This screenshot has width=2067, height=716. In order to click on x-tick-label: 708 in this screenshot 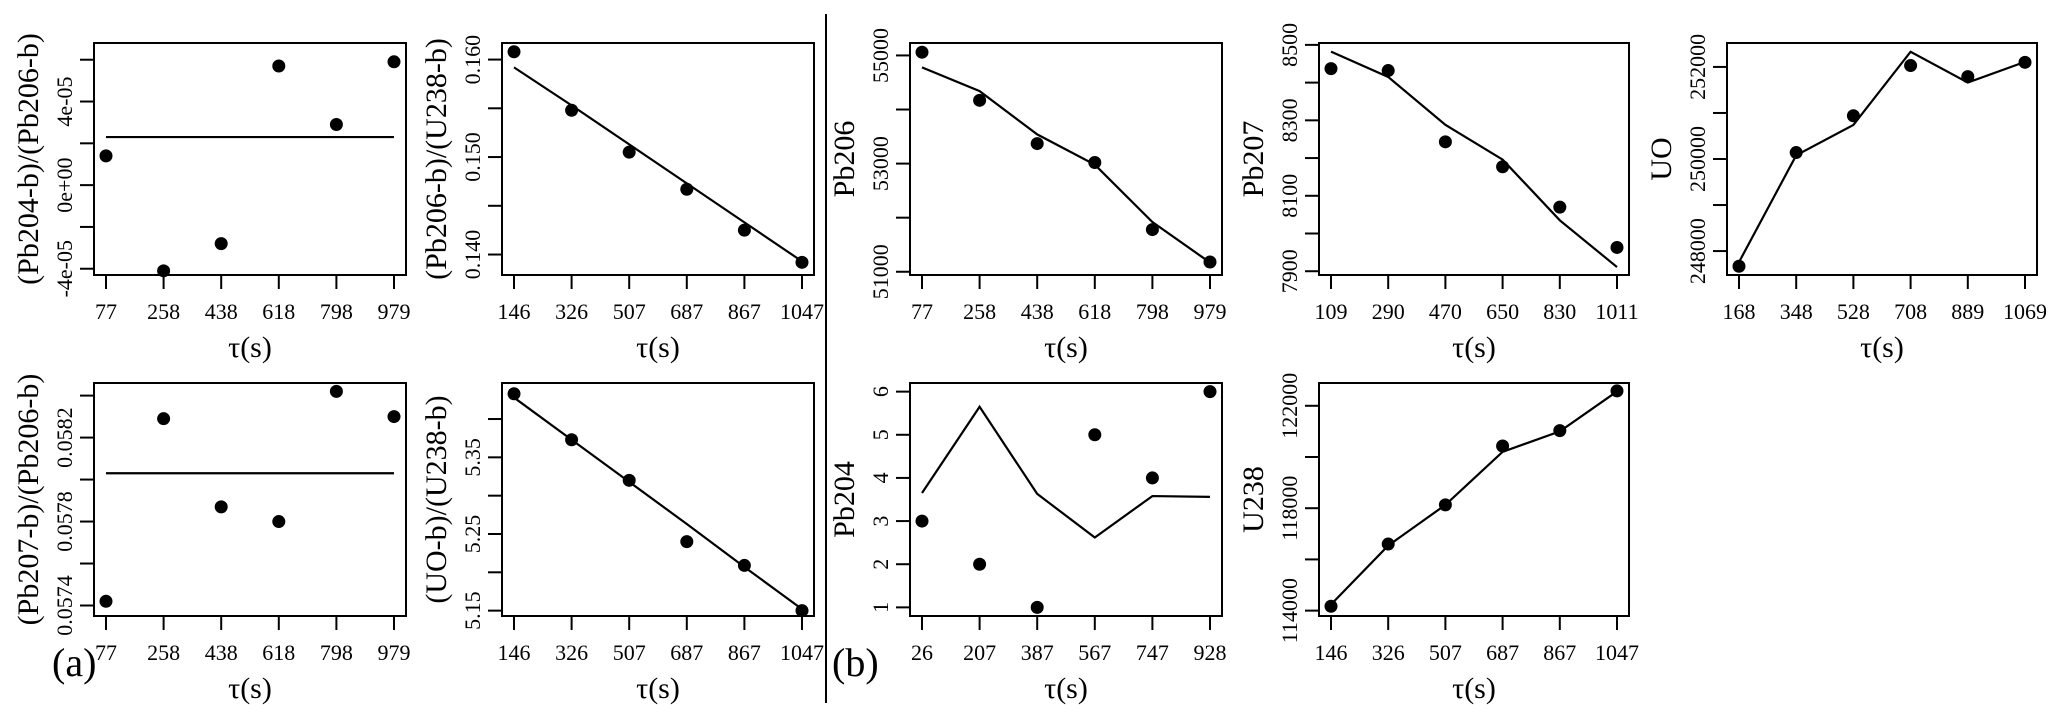, I will do `click(1910, 311)`.